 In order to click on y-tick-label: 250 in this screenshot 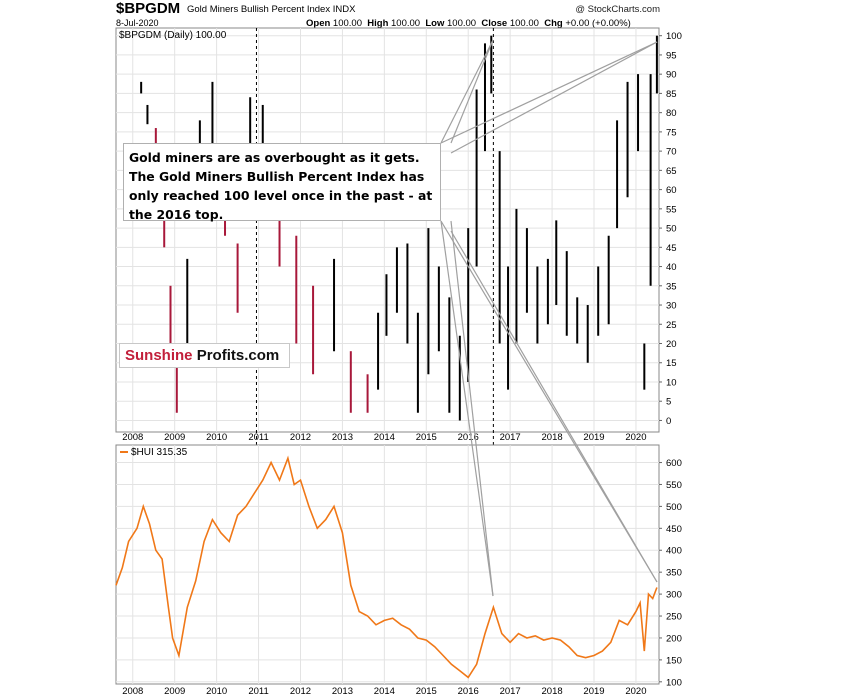, I will do `click(674, 617)`.